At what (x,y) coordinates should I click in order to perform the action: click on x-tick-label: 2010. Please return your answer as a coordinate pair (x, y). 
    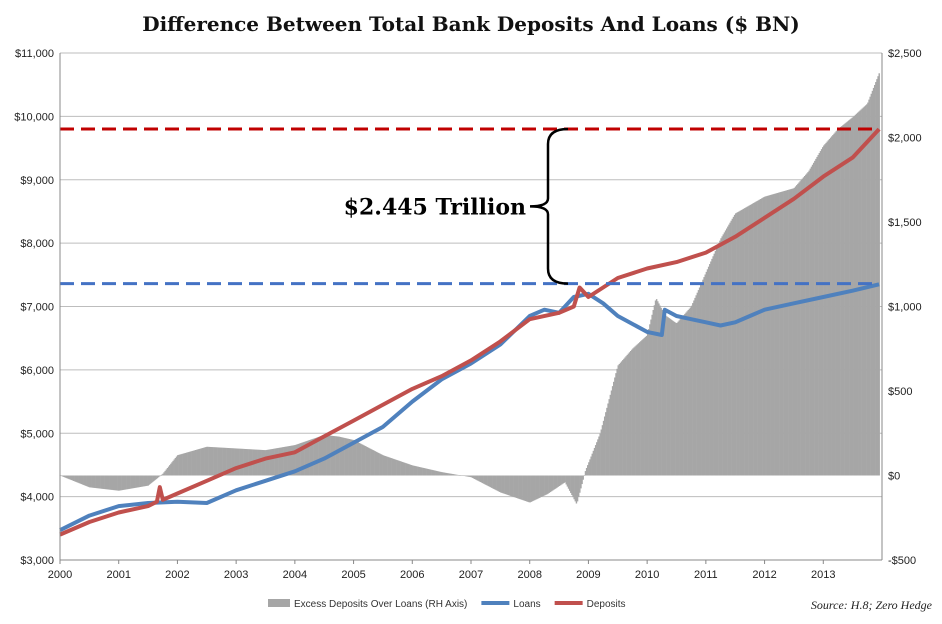
    Looking at the image, I should click on (647, 575).